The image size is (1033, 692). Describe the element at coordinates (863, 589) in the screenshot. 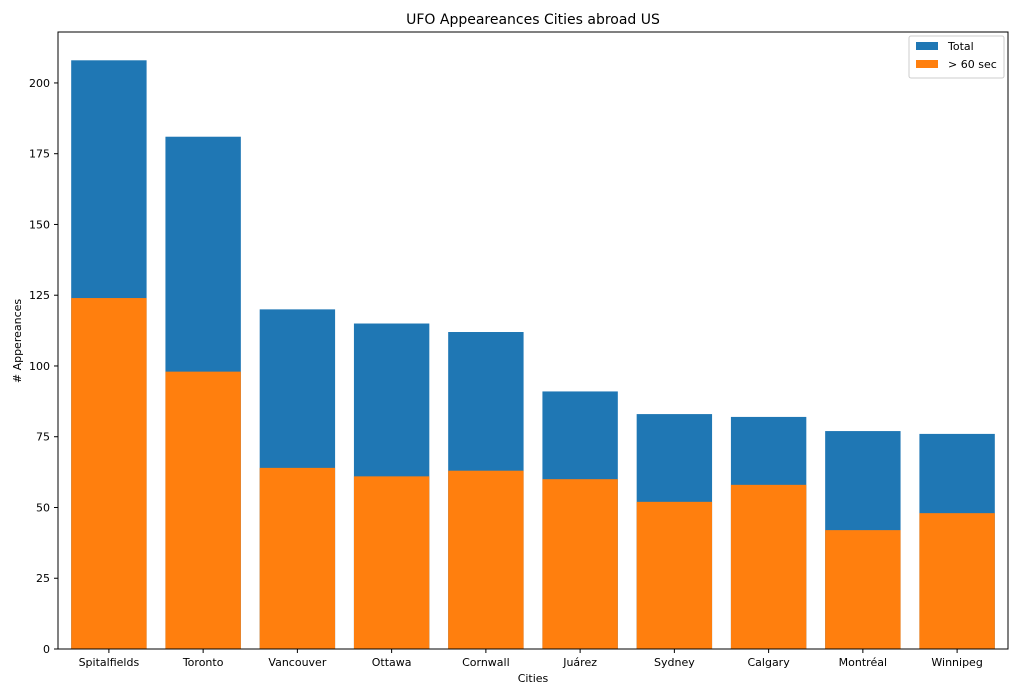

I see `bar-over-60-sec-montreal` at that location.